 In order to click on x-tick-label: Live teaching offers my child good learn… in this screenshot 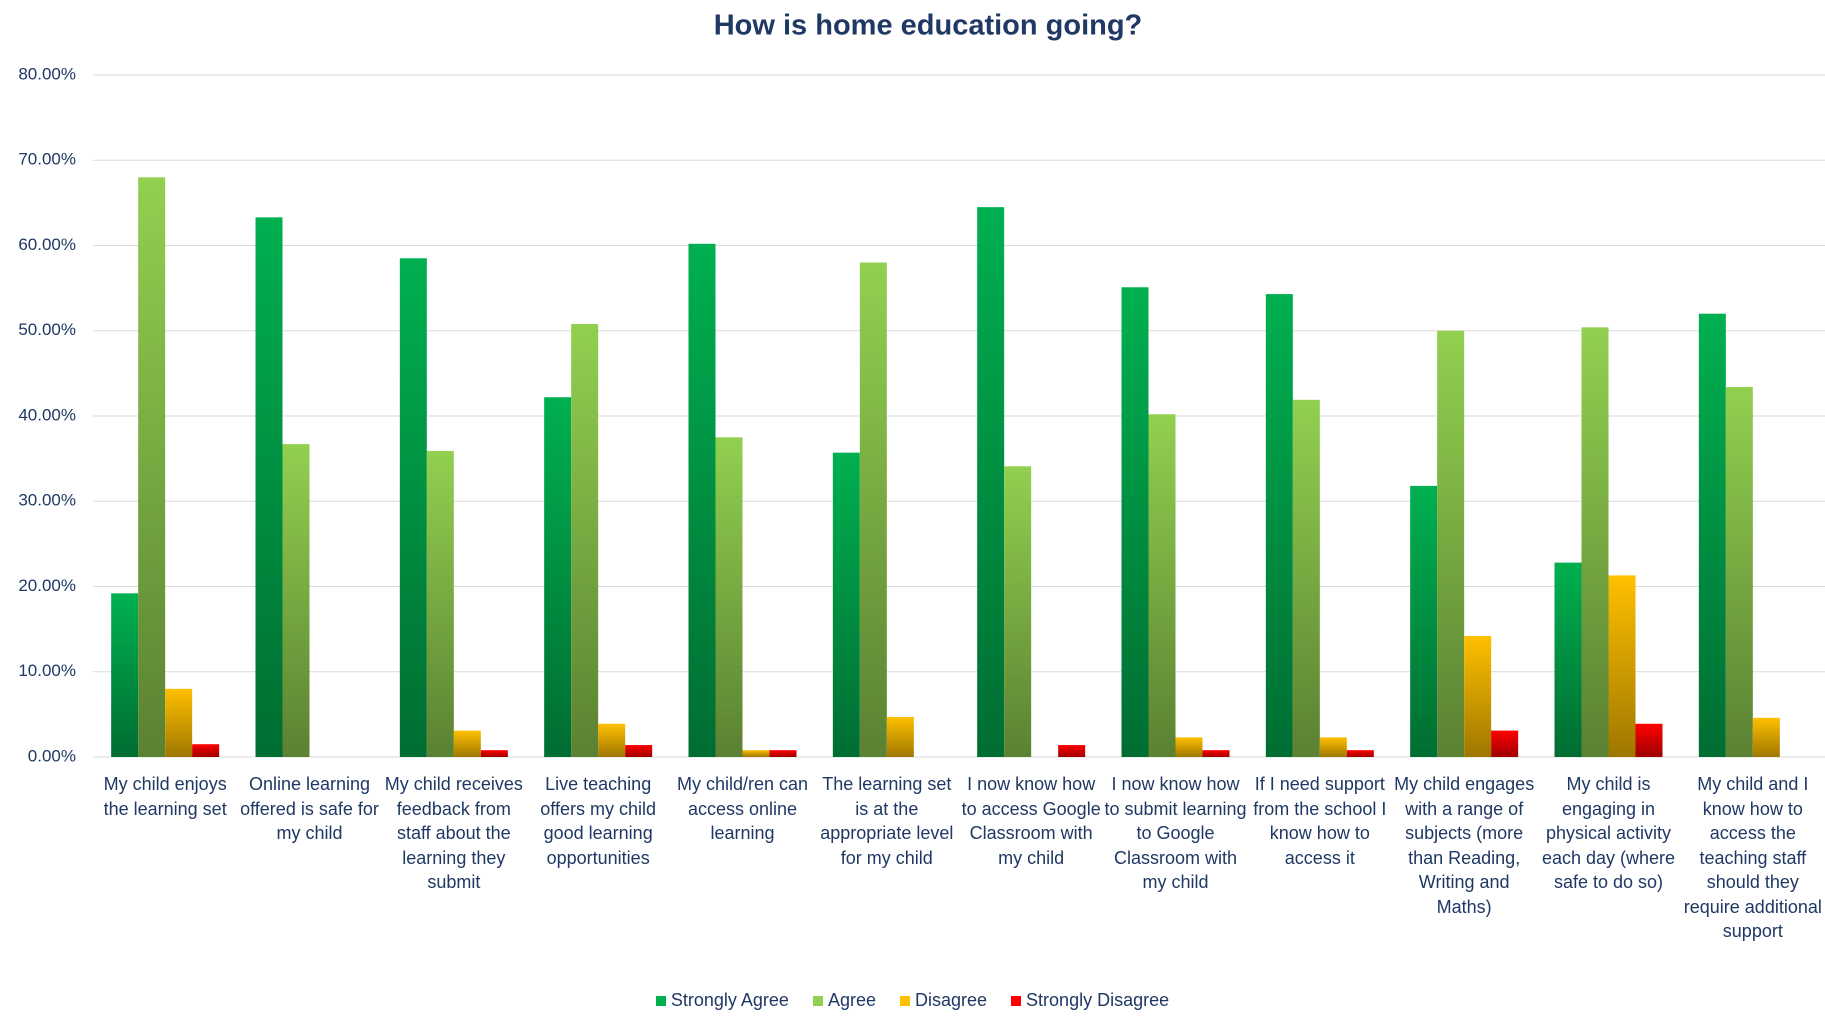, I will do `click(598, 821)`.